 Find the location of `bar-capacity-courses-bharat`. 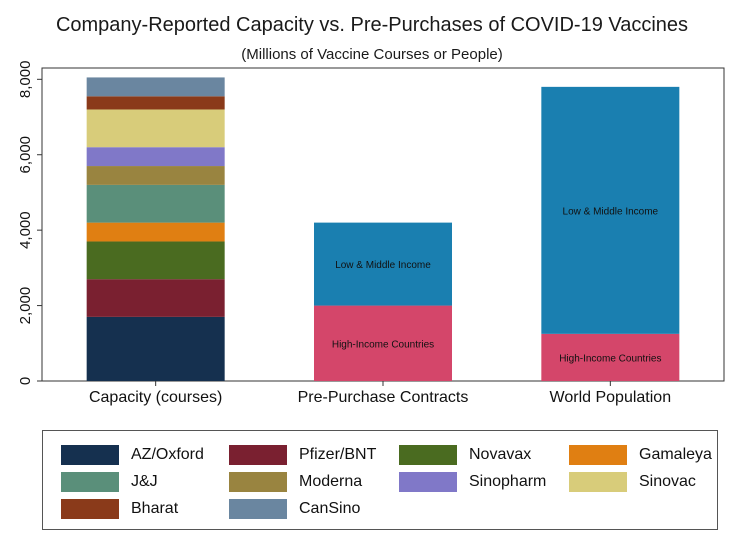

bar-capacity-courses-bharat is located at coordinates (155, 103).